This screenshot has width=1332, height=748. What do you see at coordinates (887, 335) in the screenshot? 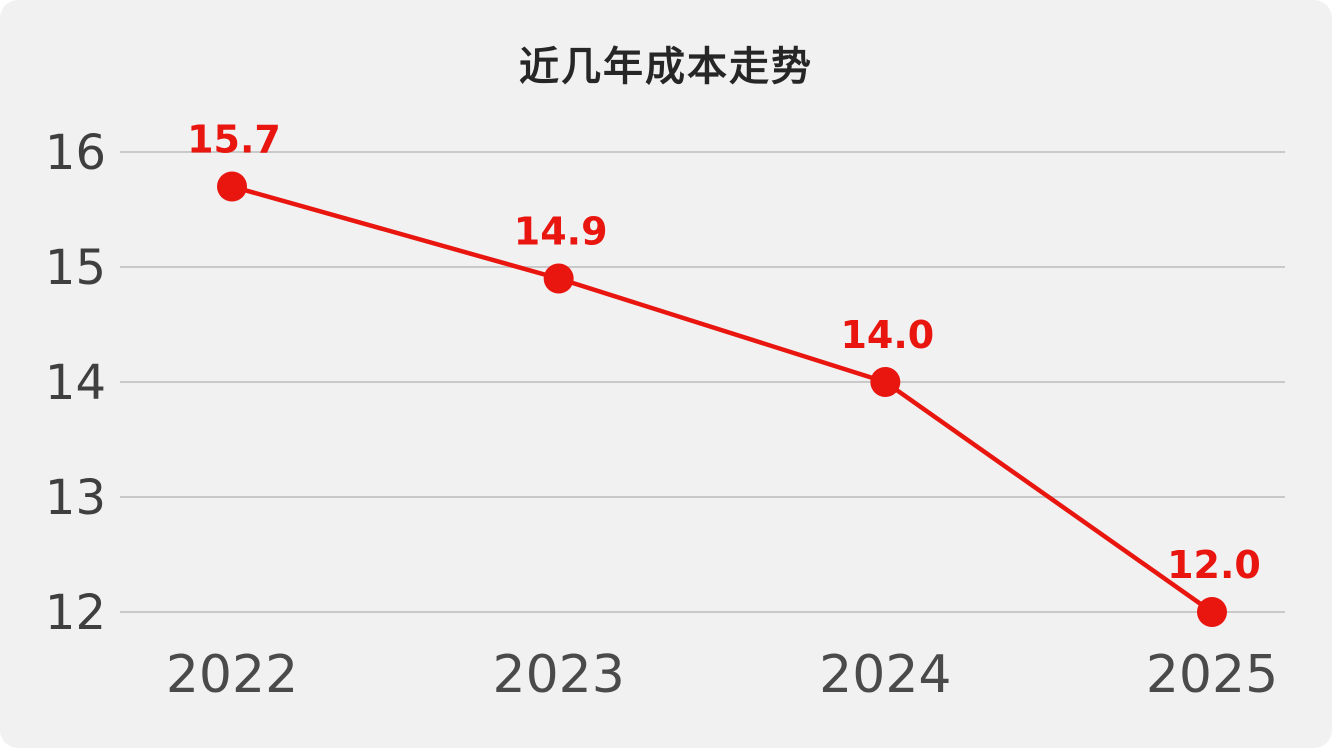
I see `data-point-label: 14.0` at bounding box center [887, 335].